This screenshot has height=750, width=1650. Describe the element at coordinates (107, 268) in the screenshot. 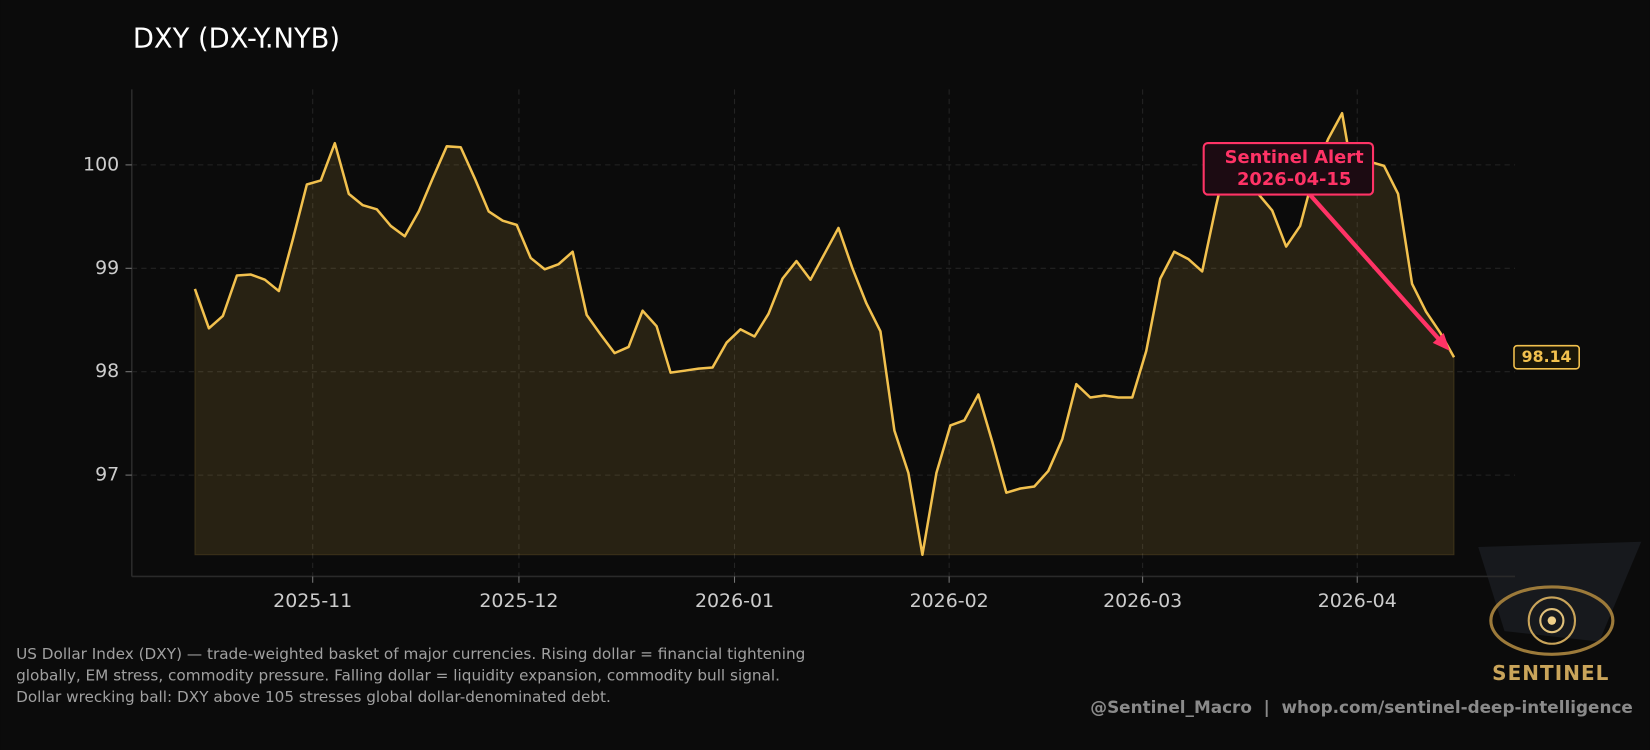

I see `y-tick-label: 99` at that location.